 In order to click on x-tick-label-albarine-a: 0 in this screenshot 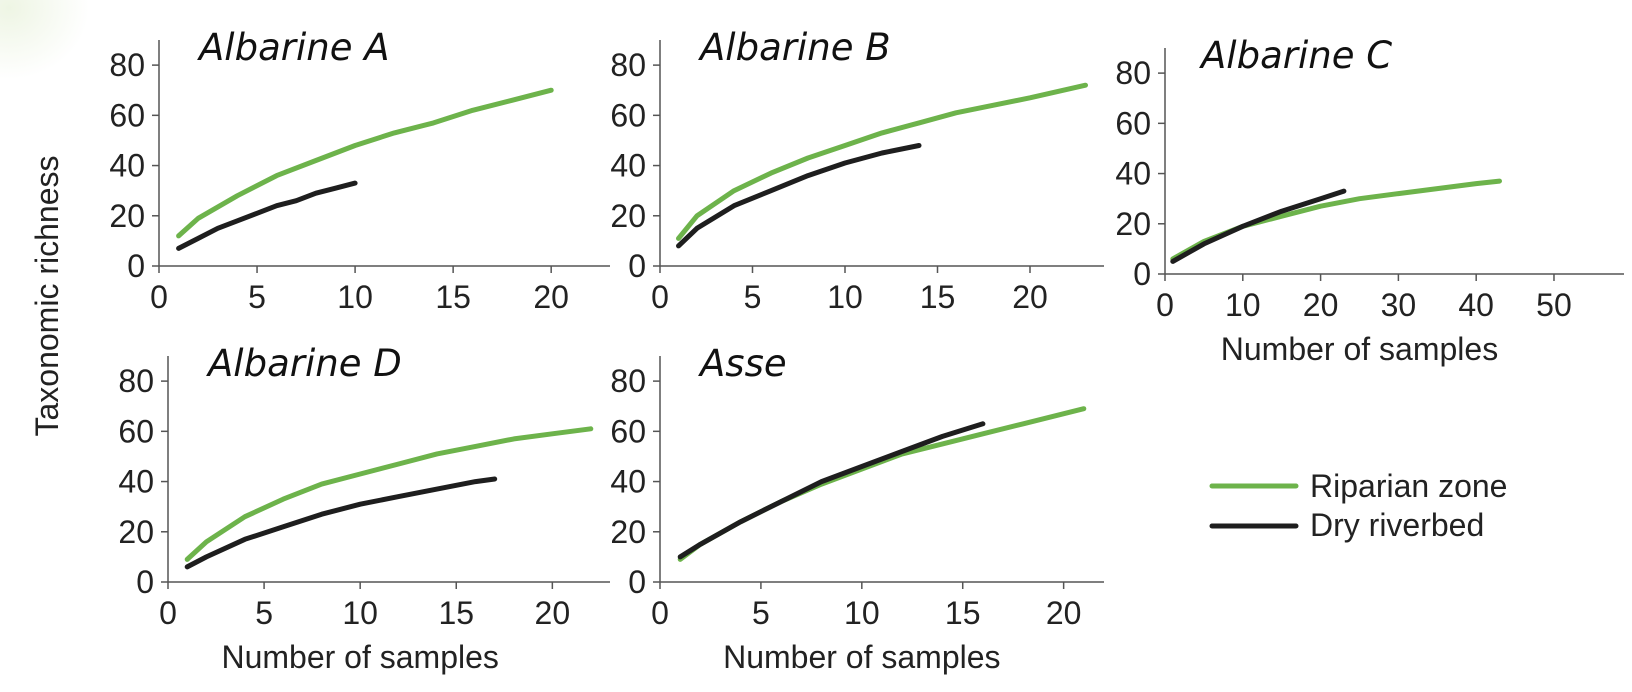, I will do `click(159, 297)`.